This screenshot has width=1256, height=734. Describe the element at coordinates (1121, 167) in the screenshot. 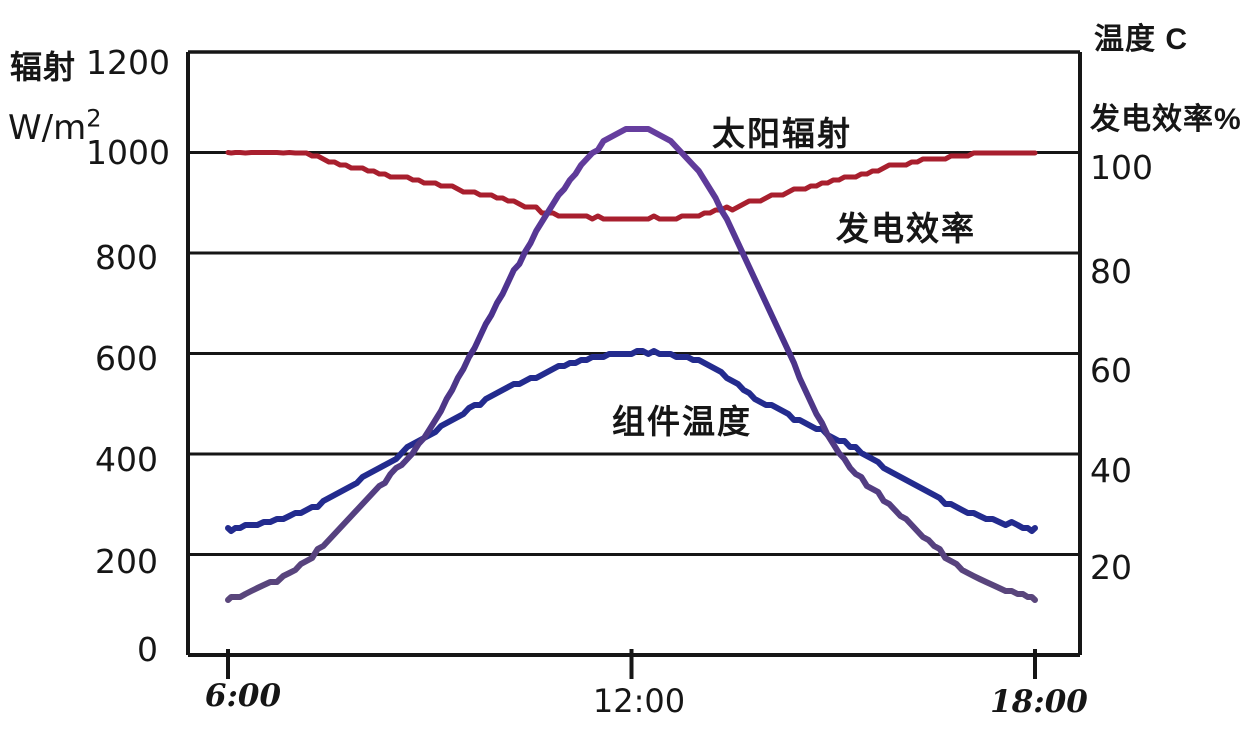

I see `right-tick-100: 100` at that location.